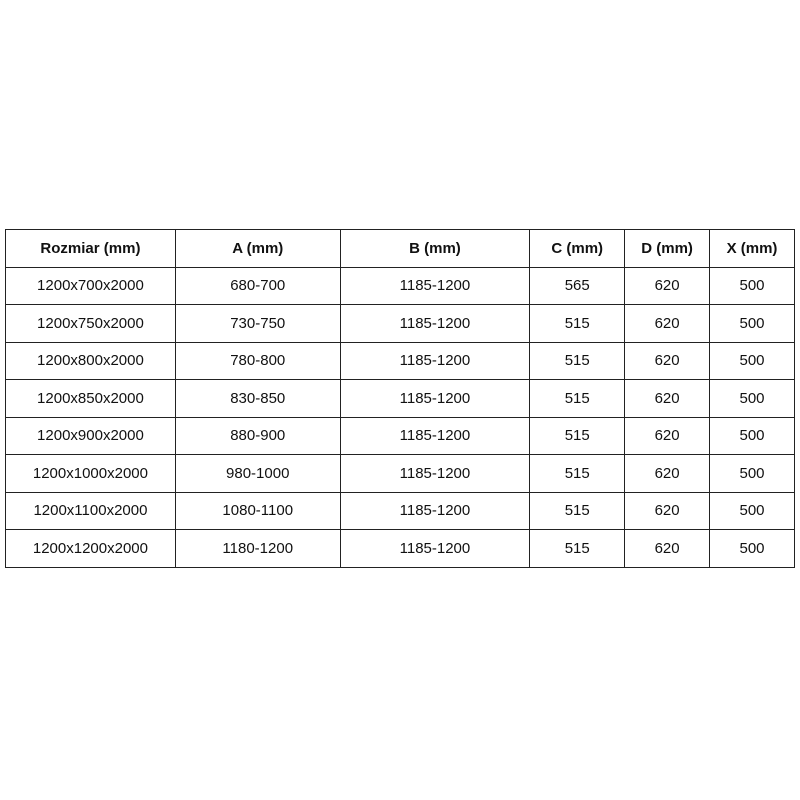 The height and width of the screenshot is (800, 800). I want to click on cell-a: 880-900, so click(257, 435).